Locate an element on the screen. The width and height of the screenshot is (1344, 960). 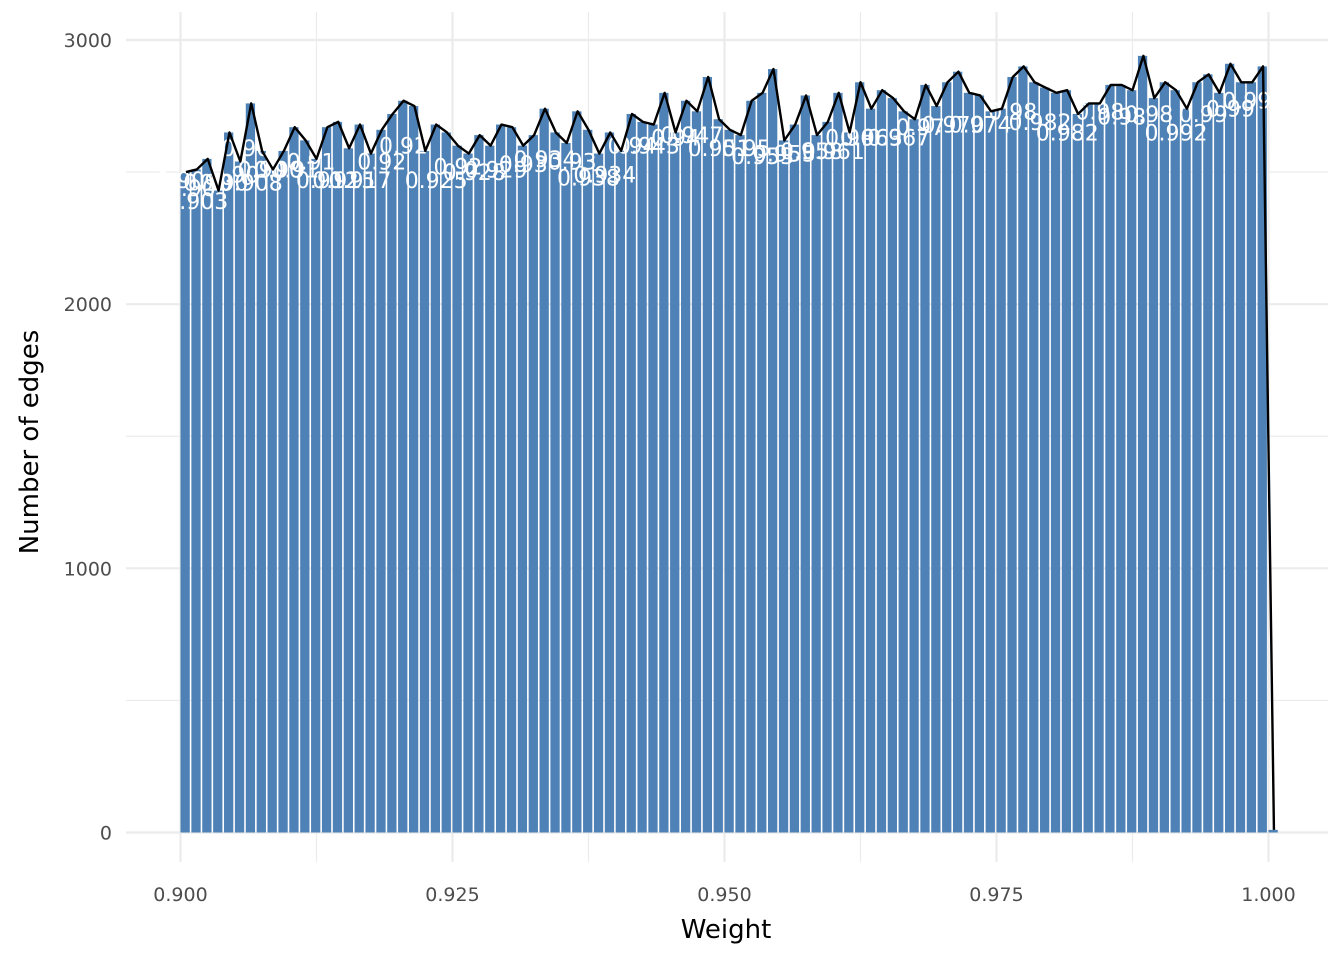
bar-value-label: 0.929 is located at coordinates (496, 170).